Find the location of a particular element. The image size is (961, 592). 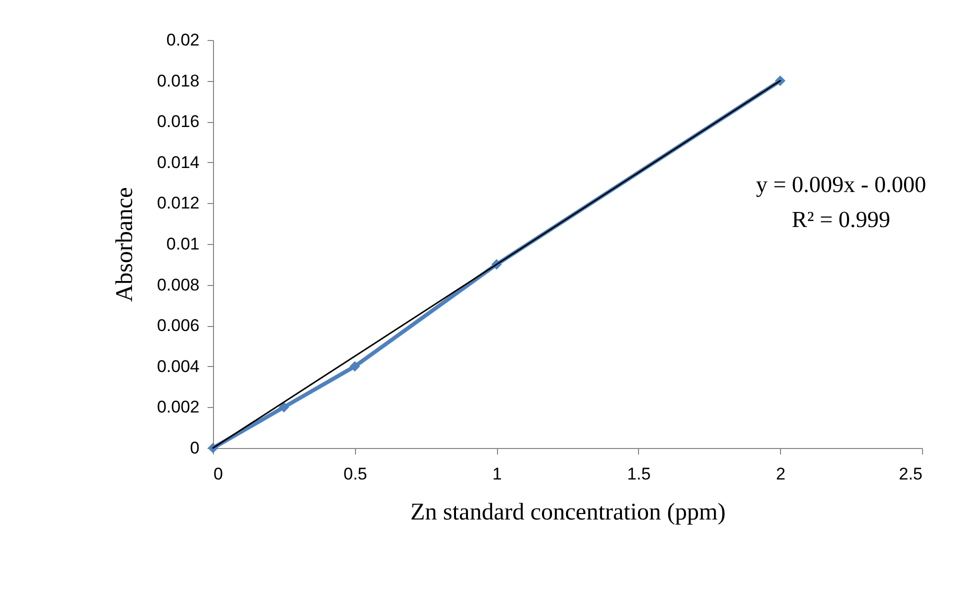

y-tick-label: 0.008 is located at coordinates (178, 284).